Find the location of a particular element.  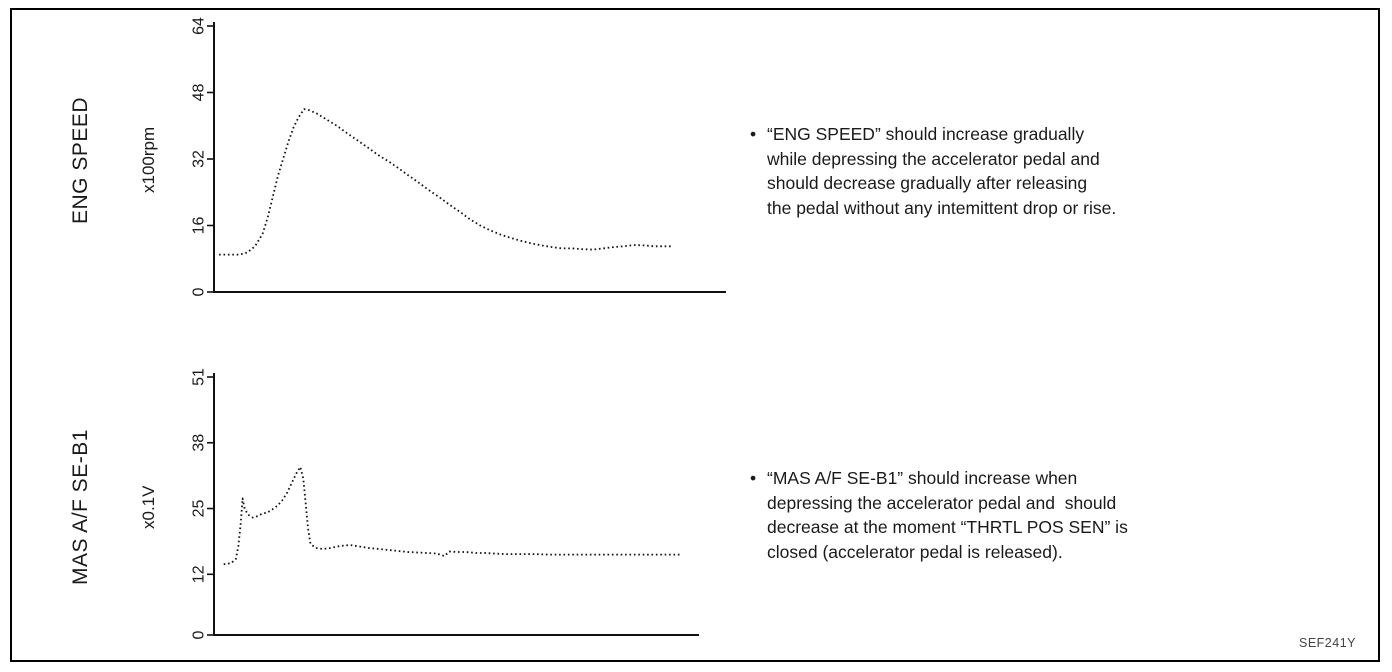

svg-text: 25 is located at coordinates (199, 509).